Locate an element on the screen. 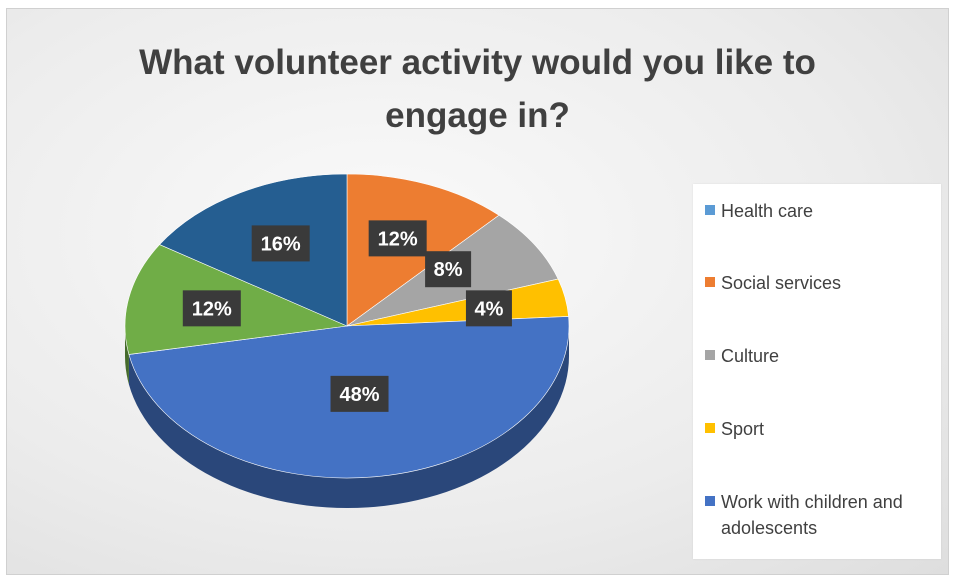  legend-label: Work with children and adolescents is located at coordinates (812, 515).